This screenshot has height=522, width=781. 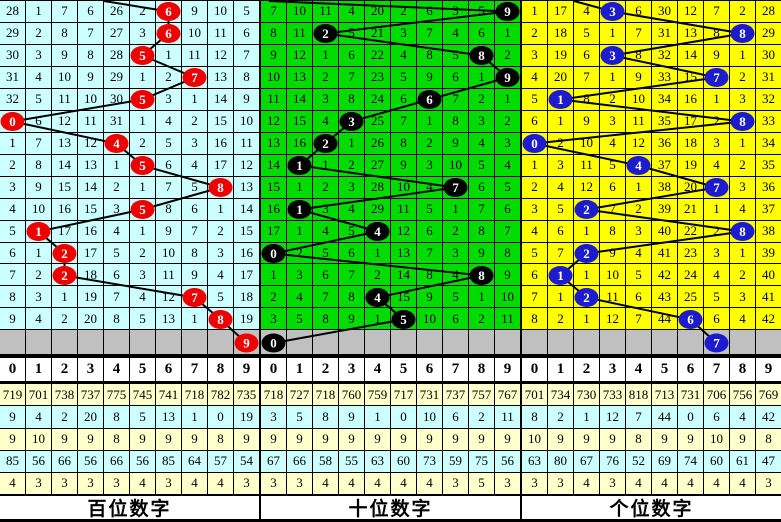 What do you see at coordinates (768, 253) in the screenshot?
I see `miss-cell: 39` at bounding box center [768, 253].